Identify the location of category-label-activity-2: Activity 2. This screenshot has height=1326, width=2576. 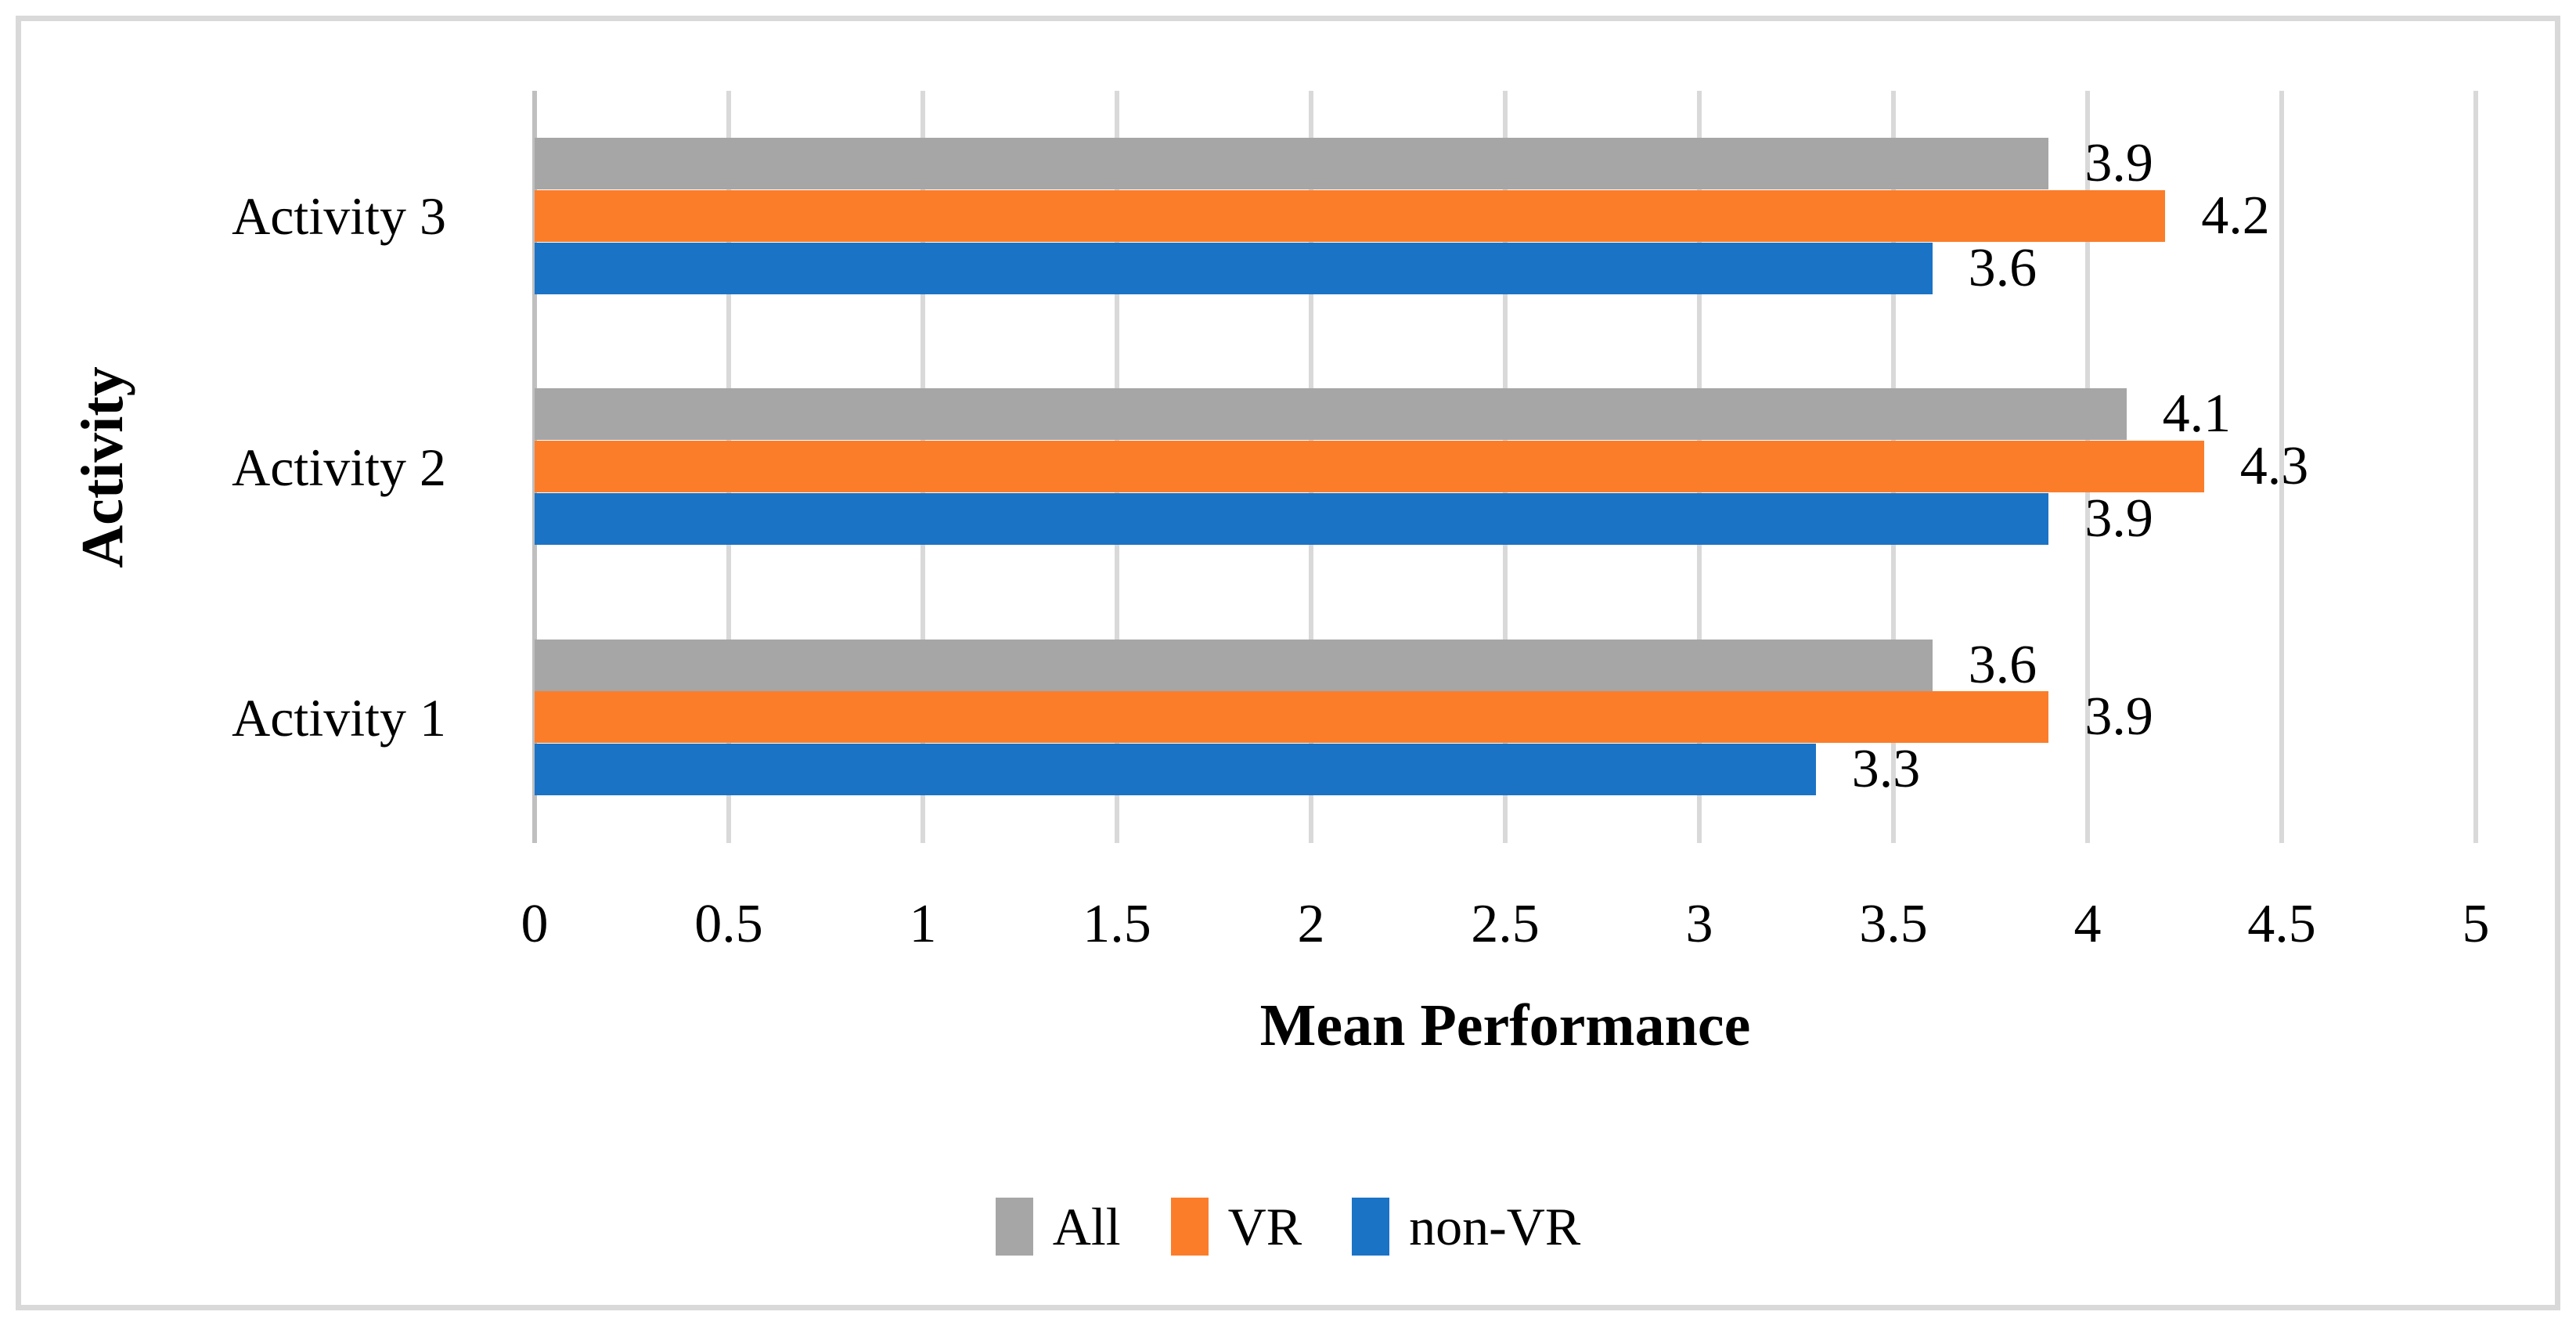
(339, 467).